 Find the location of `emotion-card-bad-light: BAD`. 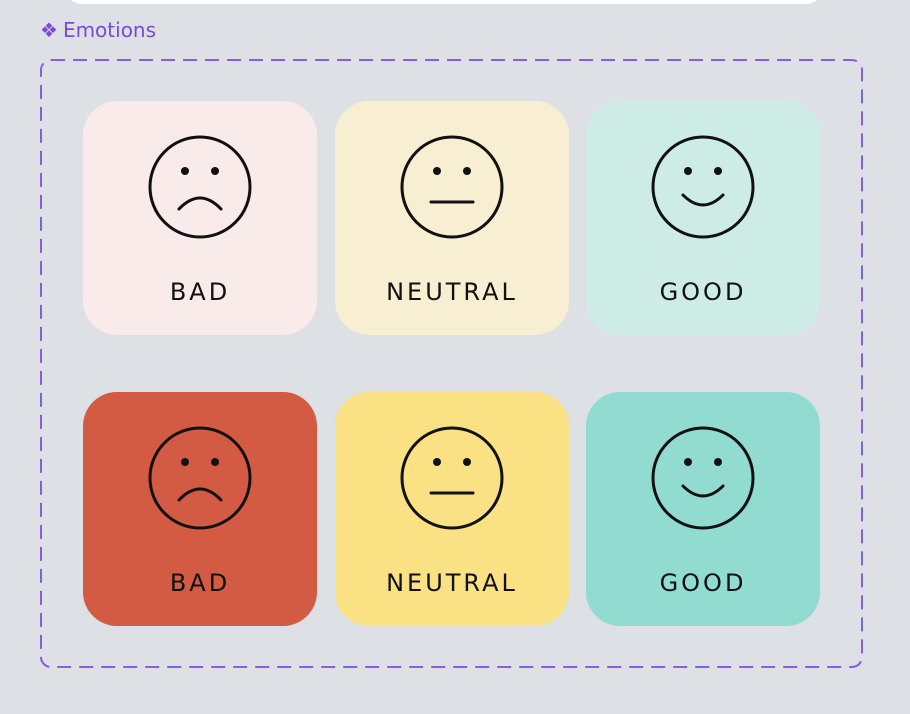

emotion-card-bad-light: BAD is located at coordinates (200, 218).